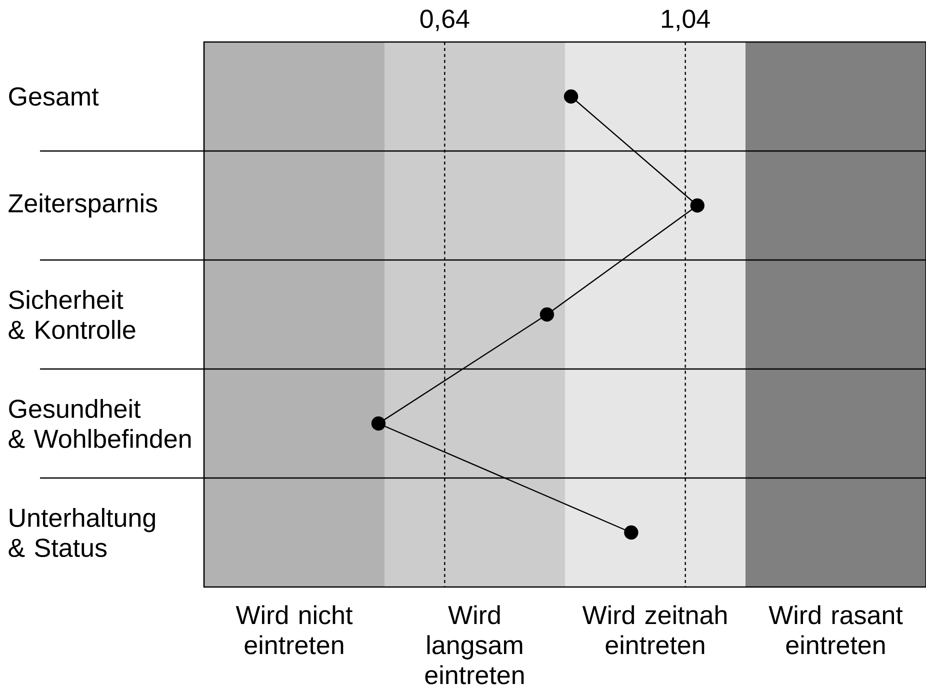  I want to click on band-label: Wird zeitnah eintreten, so click(654, 629).